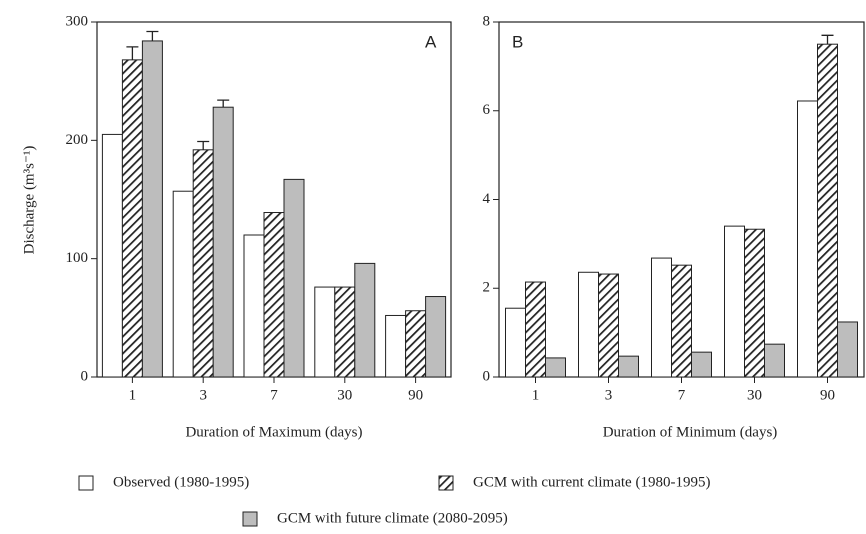 This screenshot has height=534, width=866. Describe the element at coordinates (487, 288) in the screenshot. I see `y-tick-label: 2` at that location.